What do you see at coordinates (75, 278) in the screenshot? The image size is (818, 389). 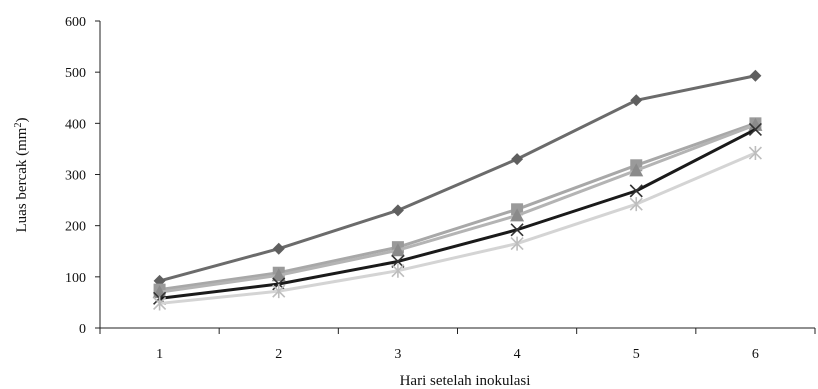 I see `y-tick-label: 100` at bounding box center [75, 278].